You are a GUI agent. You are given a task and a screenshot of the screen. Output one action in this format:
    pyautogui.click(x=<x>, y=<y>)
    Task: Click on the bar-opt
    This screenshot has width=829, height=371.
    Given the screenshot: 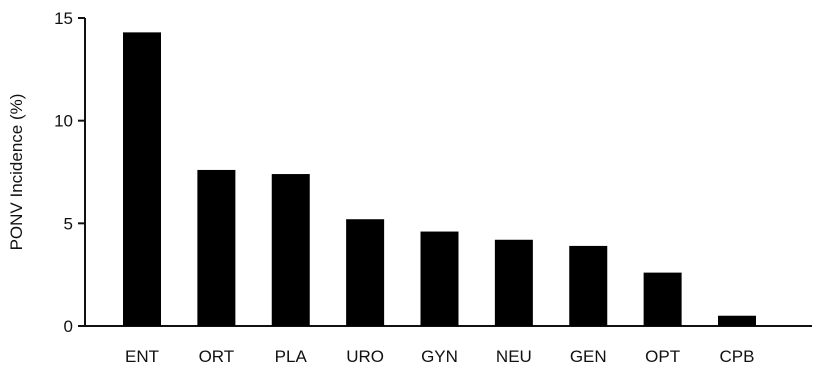 What is the action you would take?
    pyautogui.click(x=663, y=299)
    